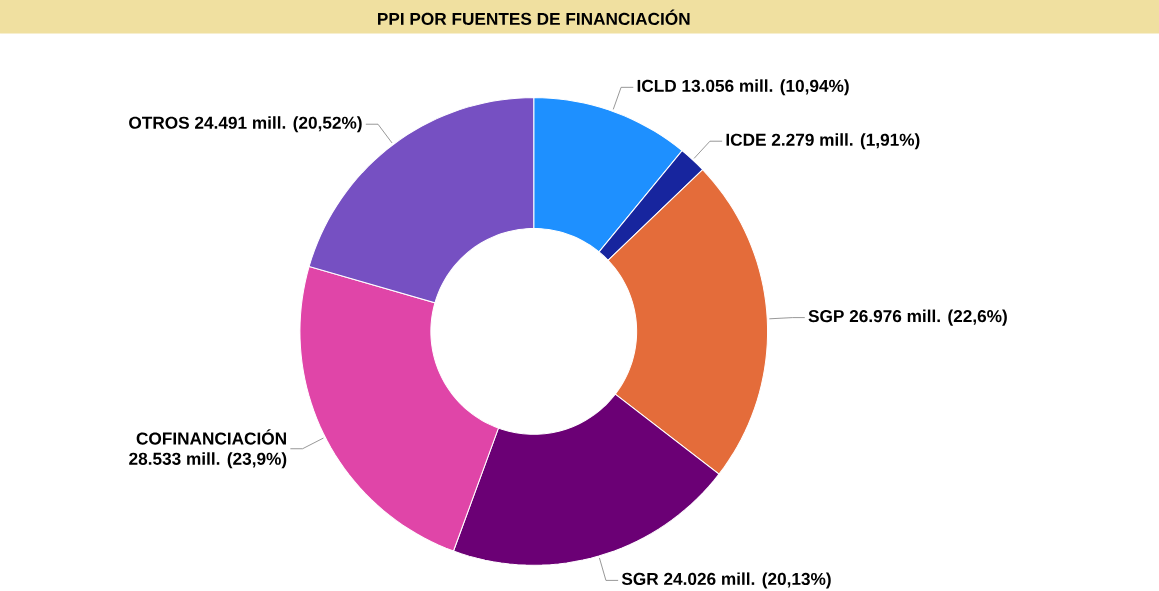 The height and width of the screenshot is (591, 1159). Describe the element at coordinates (640, 578) in the screenshot. I see `slice-label: SGR` at that location.